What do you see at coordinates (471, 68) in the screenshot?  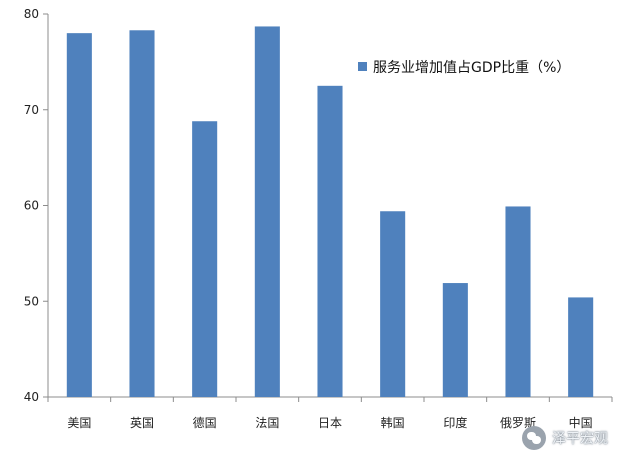 I see `legend-label: 服务业增加值占GDP比重（%）` at bounding box center [471, 68].